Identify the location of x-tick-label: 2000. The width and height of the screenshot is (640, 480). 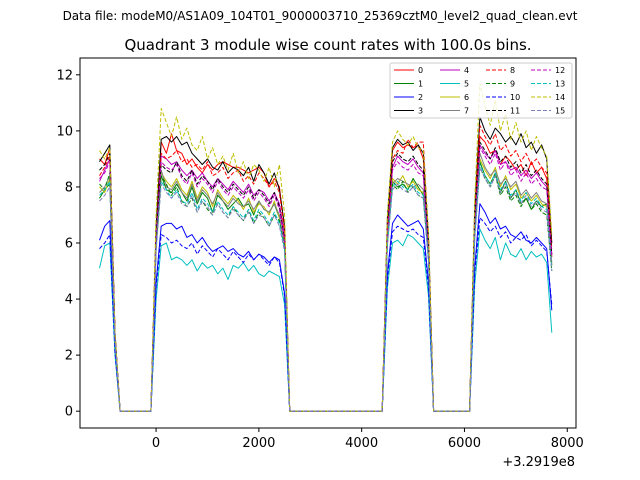
(258, 443).